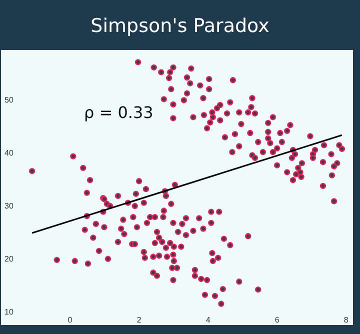 This screenshot has width=360, height=334. I want to click on x-tick-label: 4, so click(208, 320).